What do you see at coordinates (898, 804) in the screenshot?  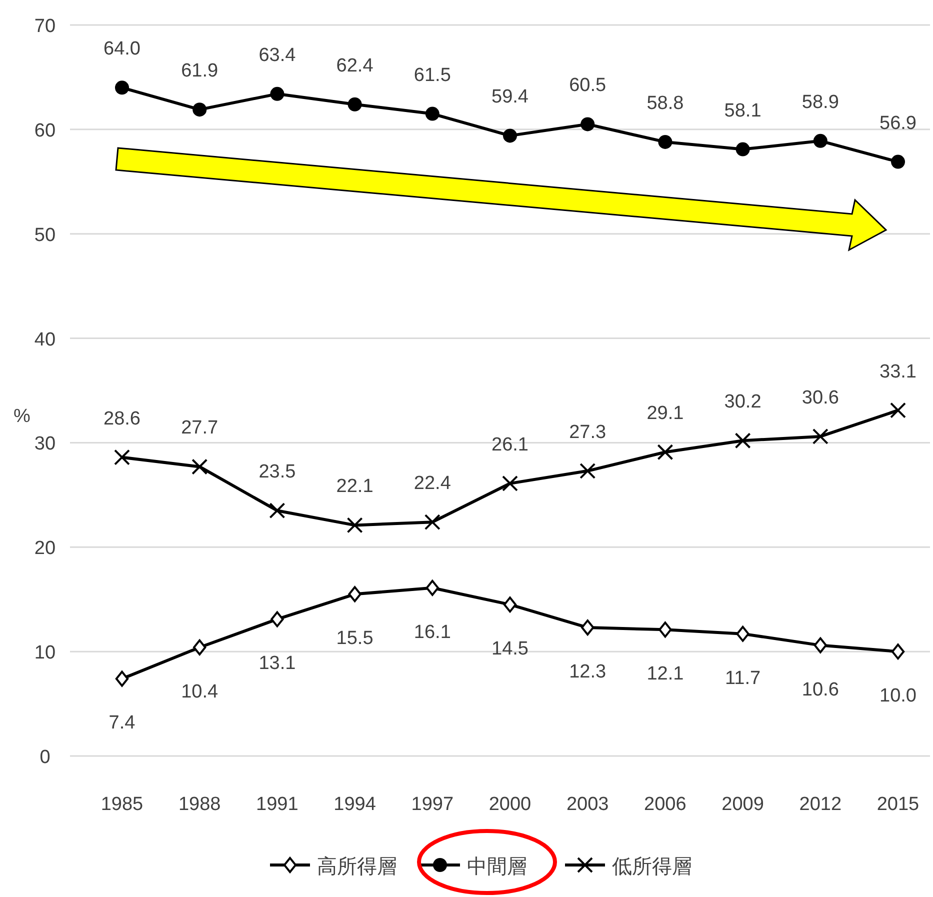 I see `x-tick-label: 2015` at bounding box center [898, 804].